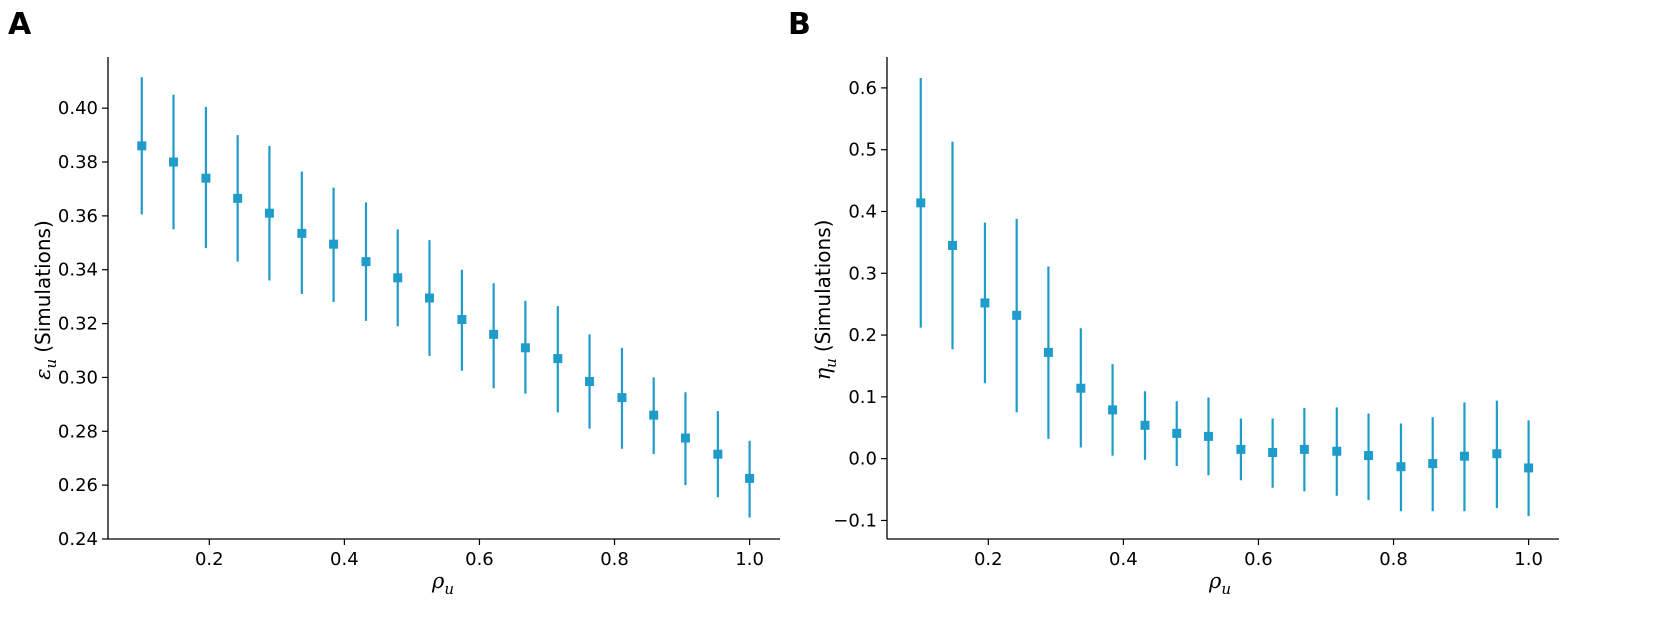  What do you see at coordinates (862, 335) in the screenshot?
I see `panel-b-y-tick-label: 0.2` at bounding box center [862, 335].